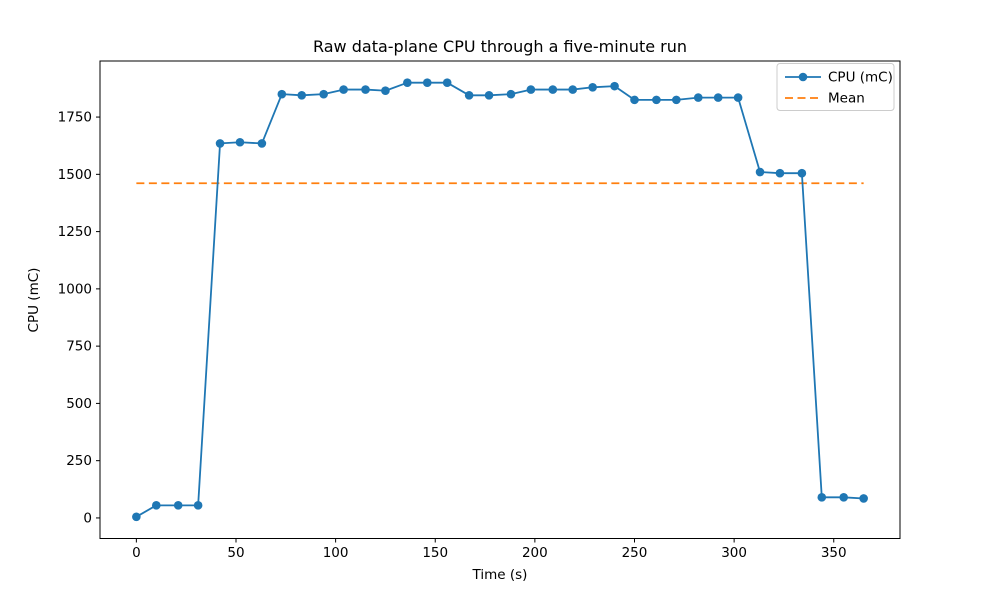  Describe the element at coordinates (835, 87) in the screenshot. I see `legend: CPU (mC) Mean` at that location.